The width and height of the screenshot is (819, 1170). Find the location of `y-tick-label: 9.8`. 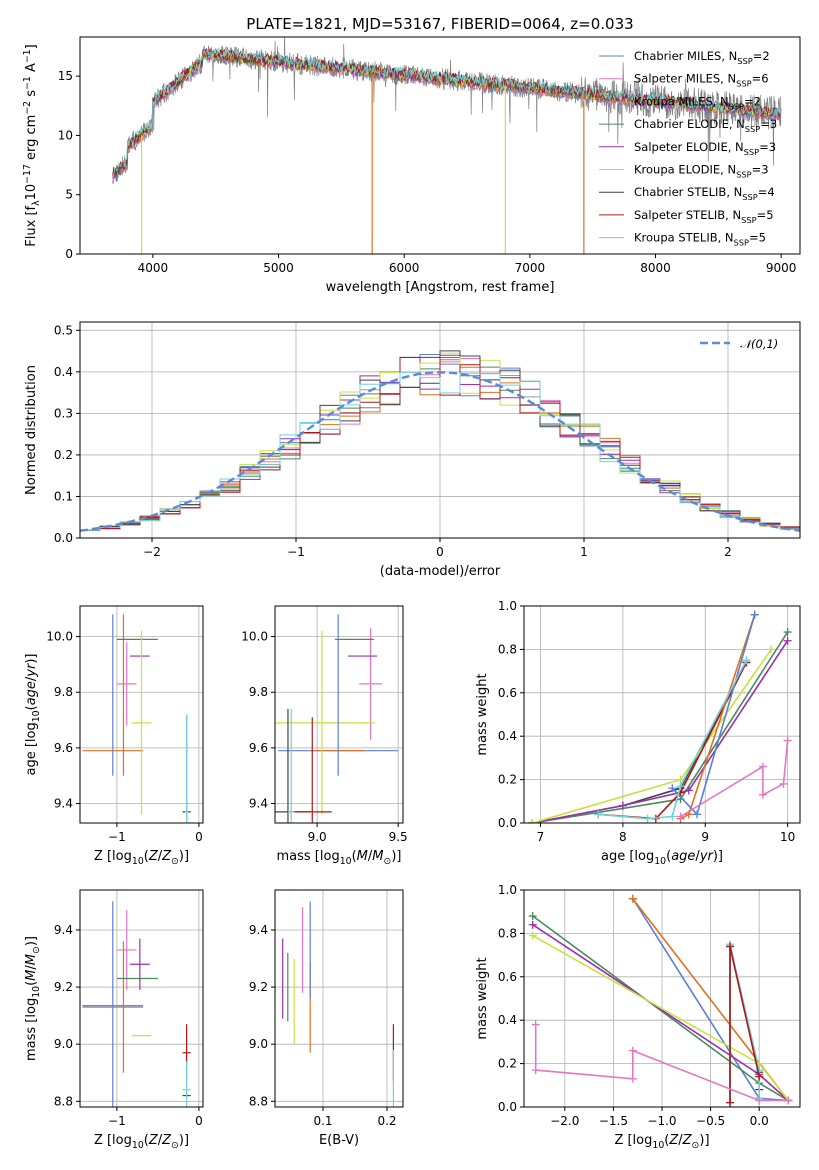

y-tick-label: 9.8 is located at coordinates (63, 692).